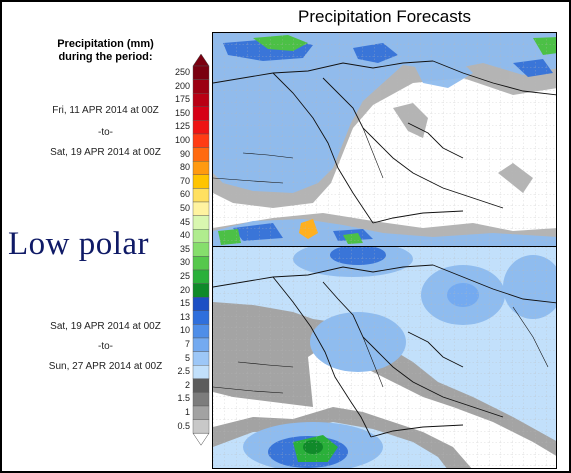  What do you see at coordinates (184, 208) in the screenshot?
I see `scale-label-50: 50` at bounding box center [184, 208].